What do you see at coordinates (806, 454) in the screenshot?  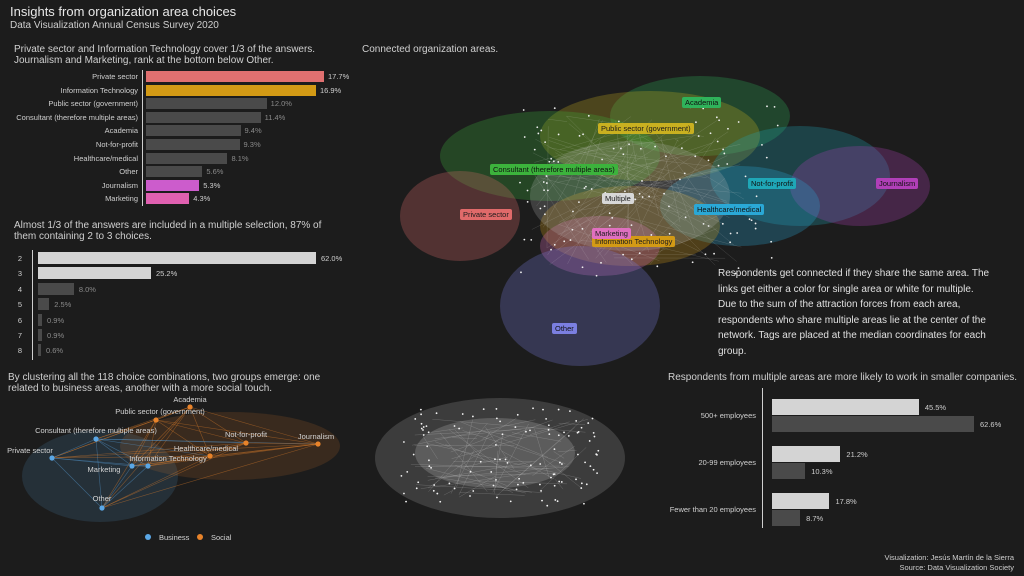 I see `company-bar` at bounding box center [806, 454].